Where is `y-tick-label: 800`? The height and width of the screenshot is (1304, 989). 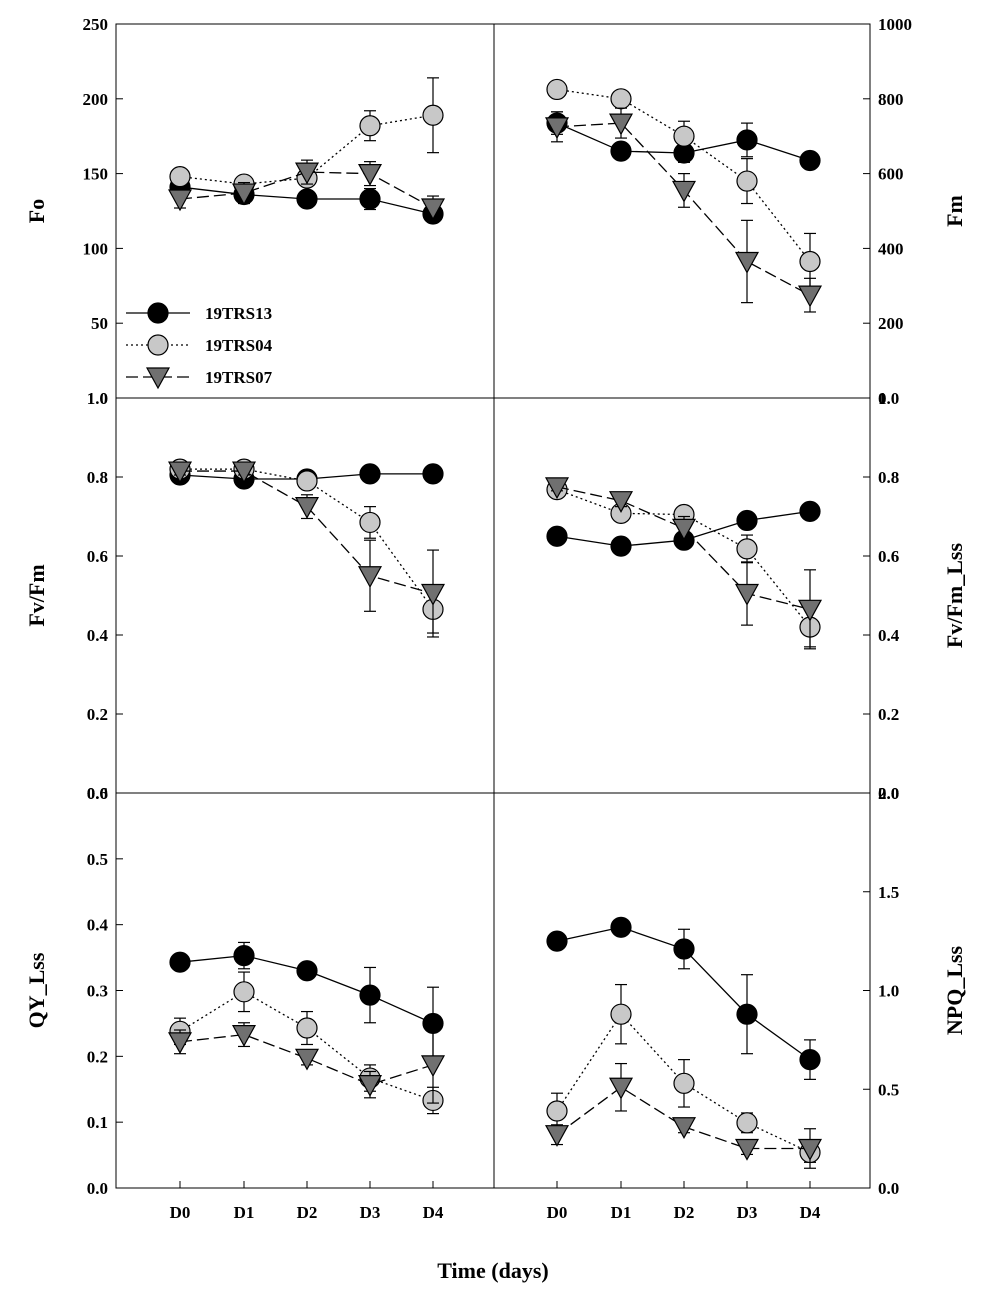
y-tick-label: 800 is located at coordinates (891, 99).